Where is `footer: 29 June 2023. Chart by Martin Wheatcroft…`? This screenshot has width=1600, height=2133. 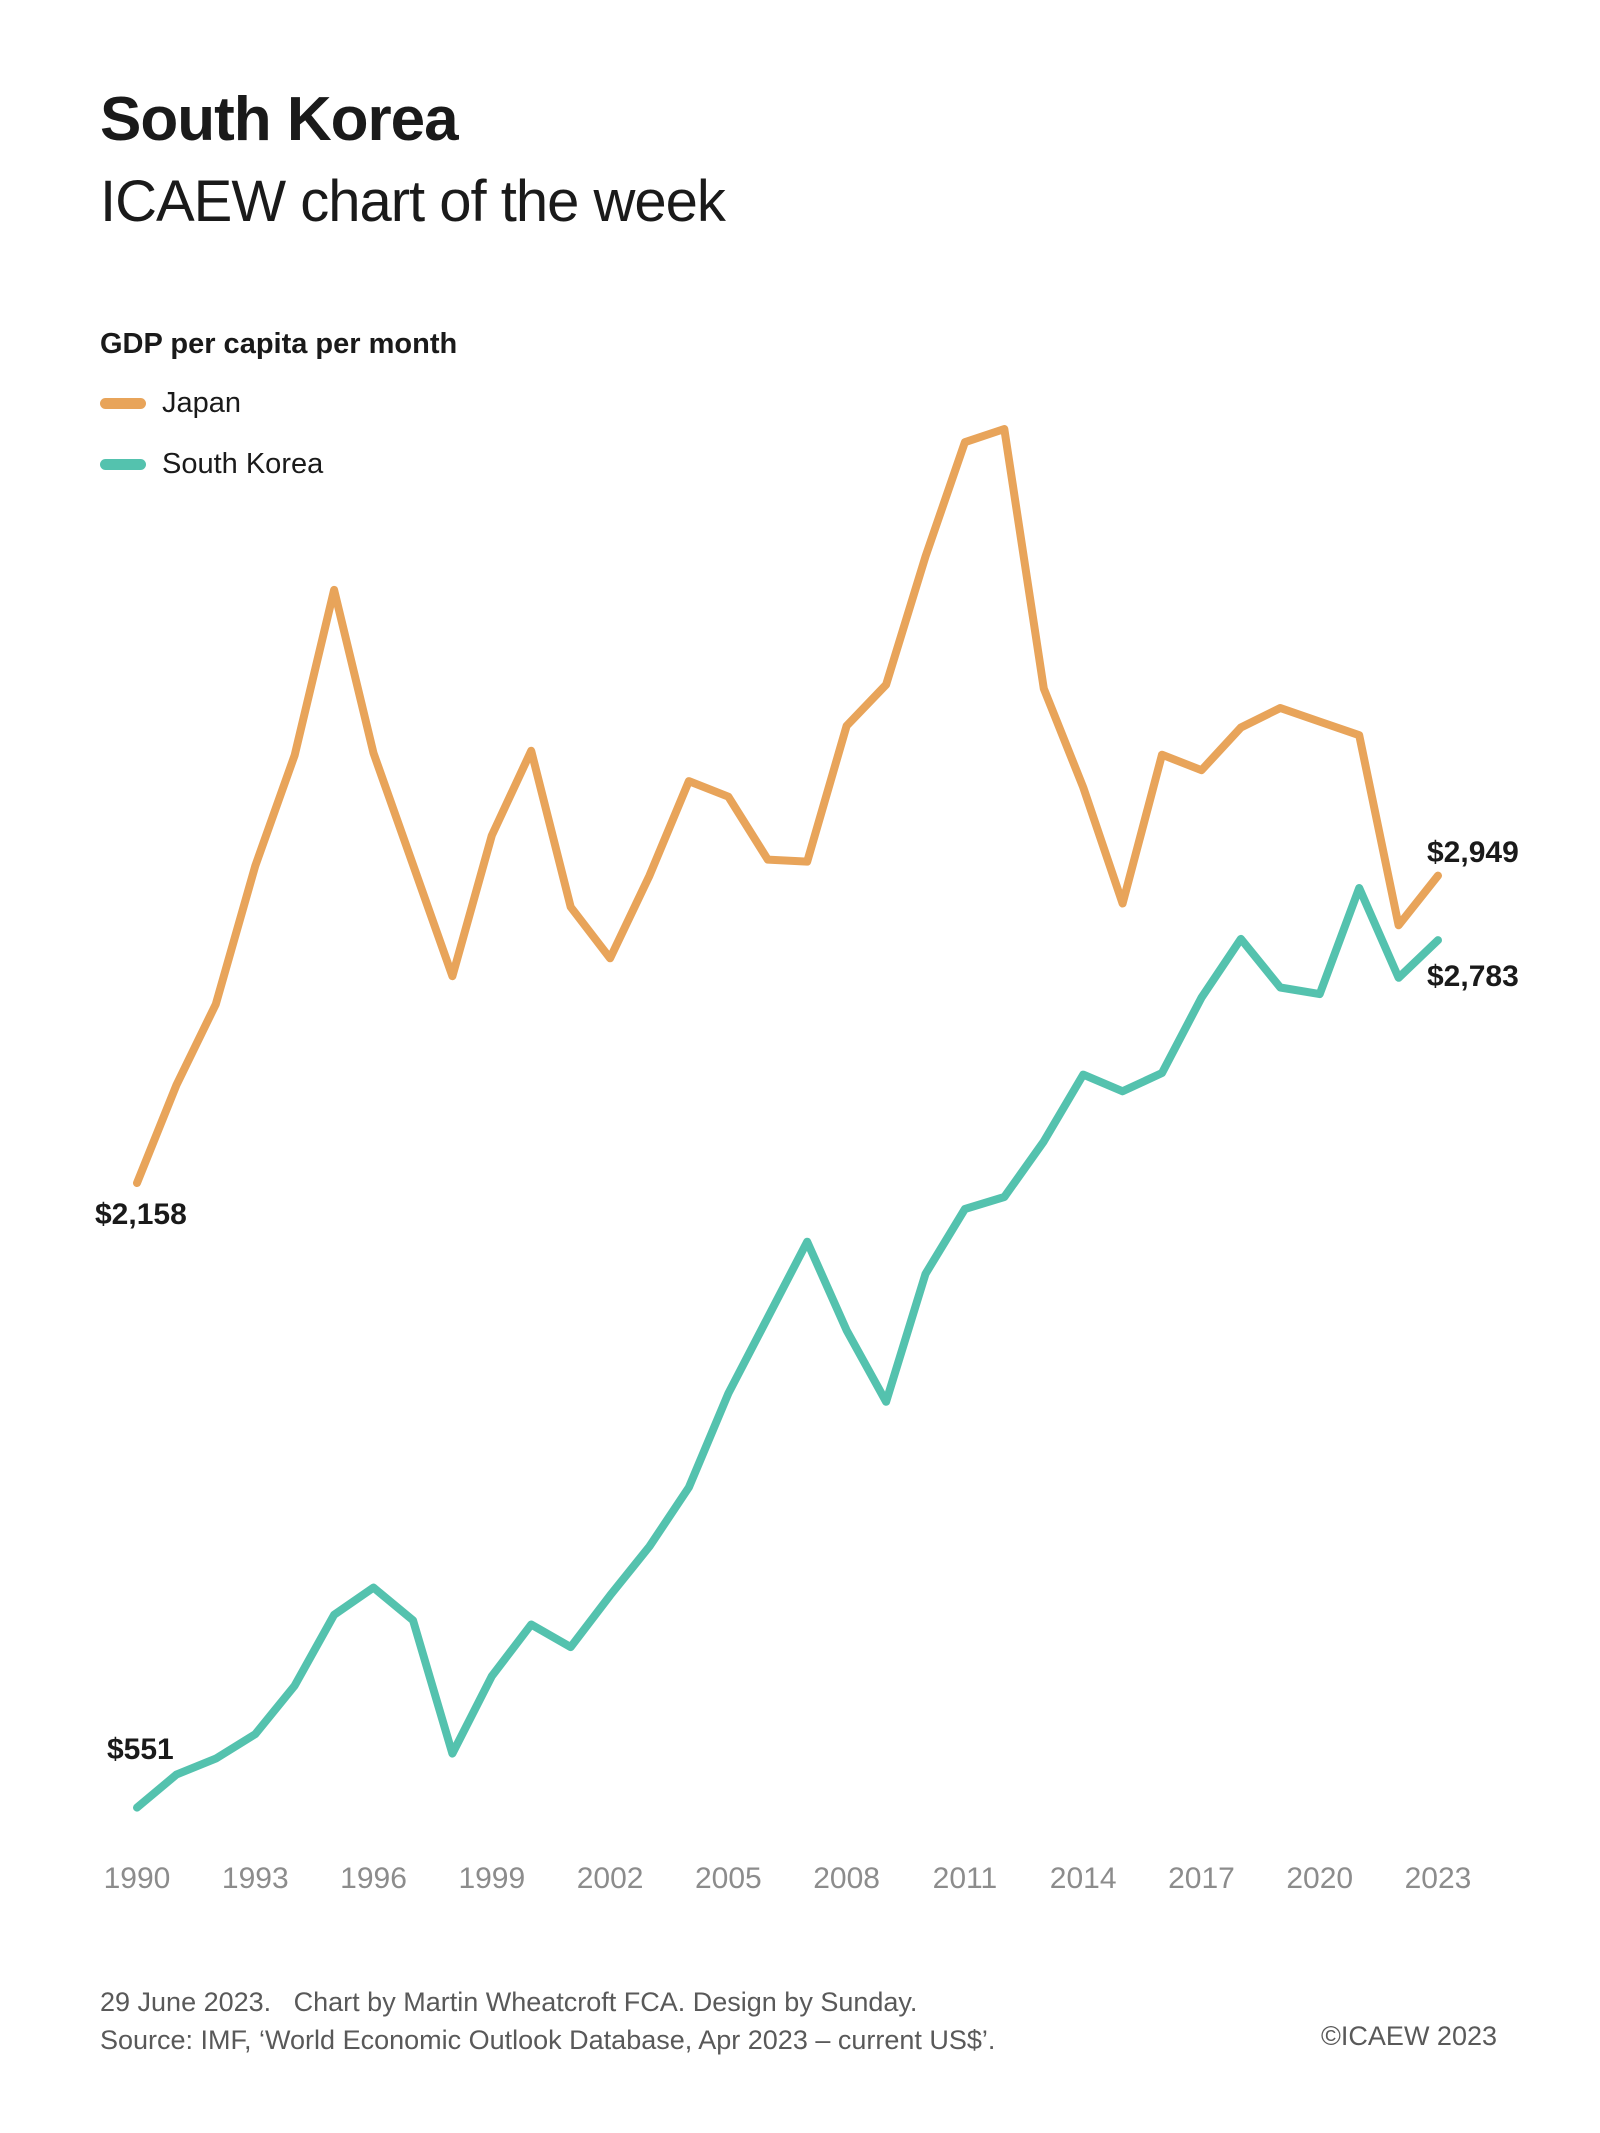
footer: 29 June 2023. Chart by Martin Wheatcroft… is located at coordinates (547, 2021).